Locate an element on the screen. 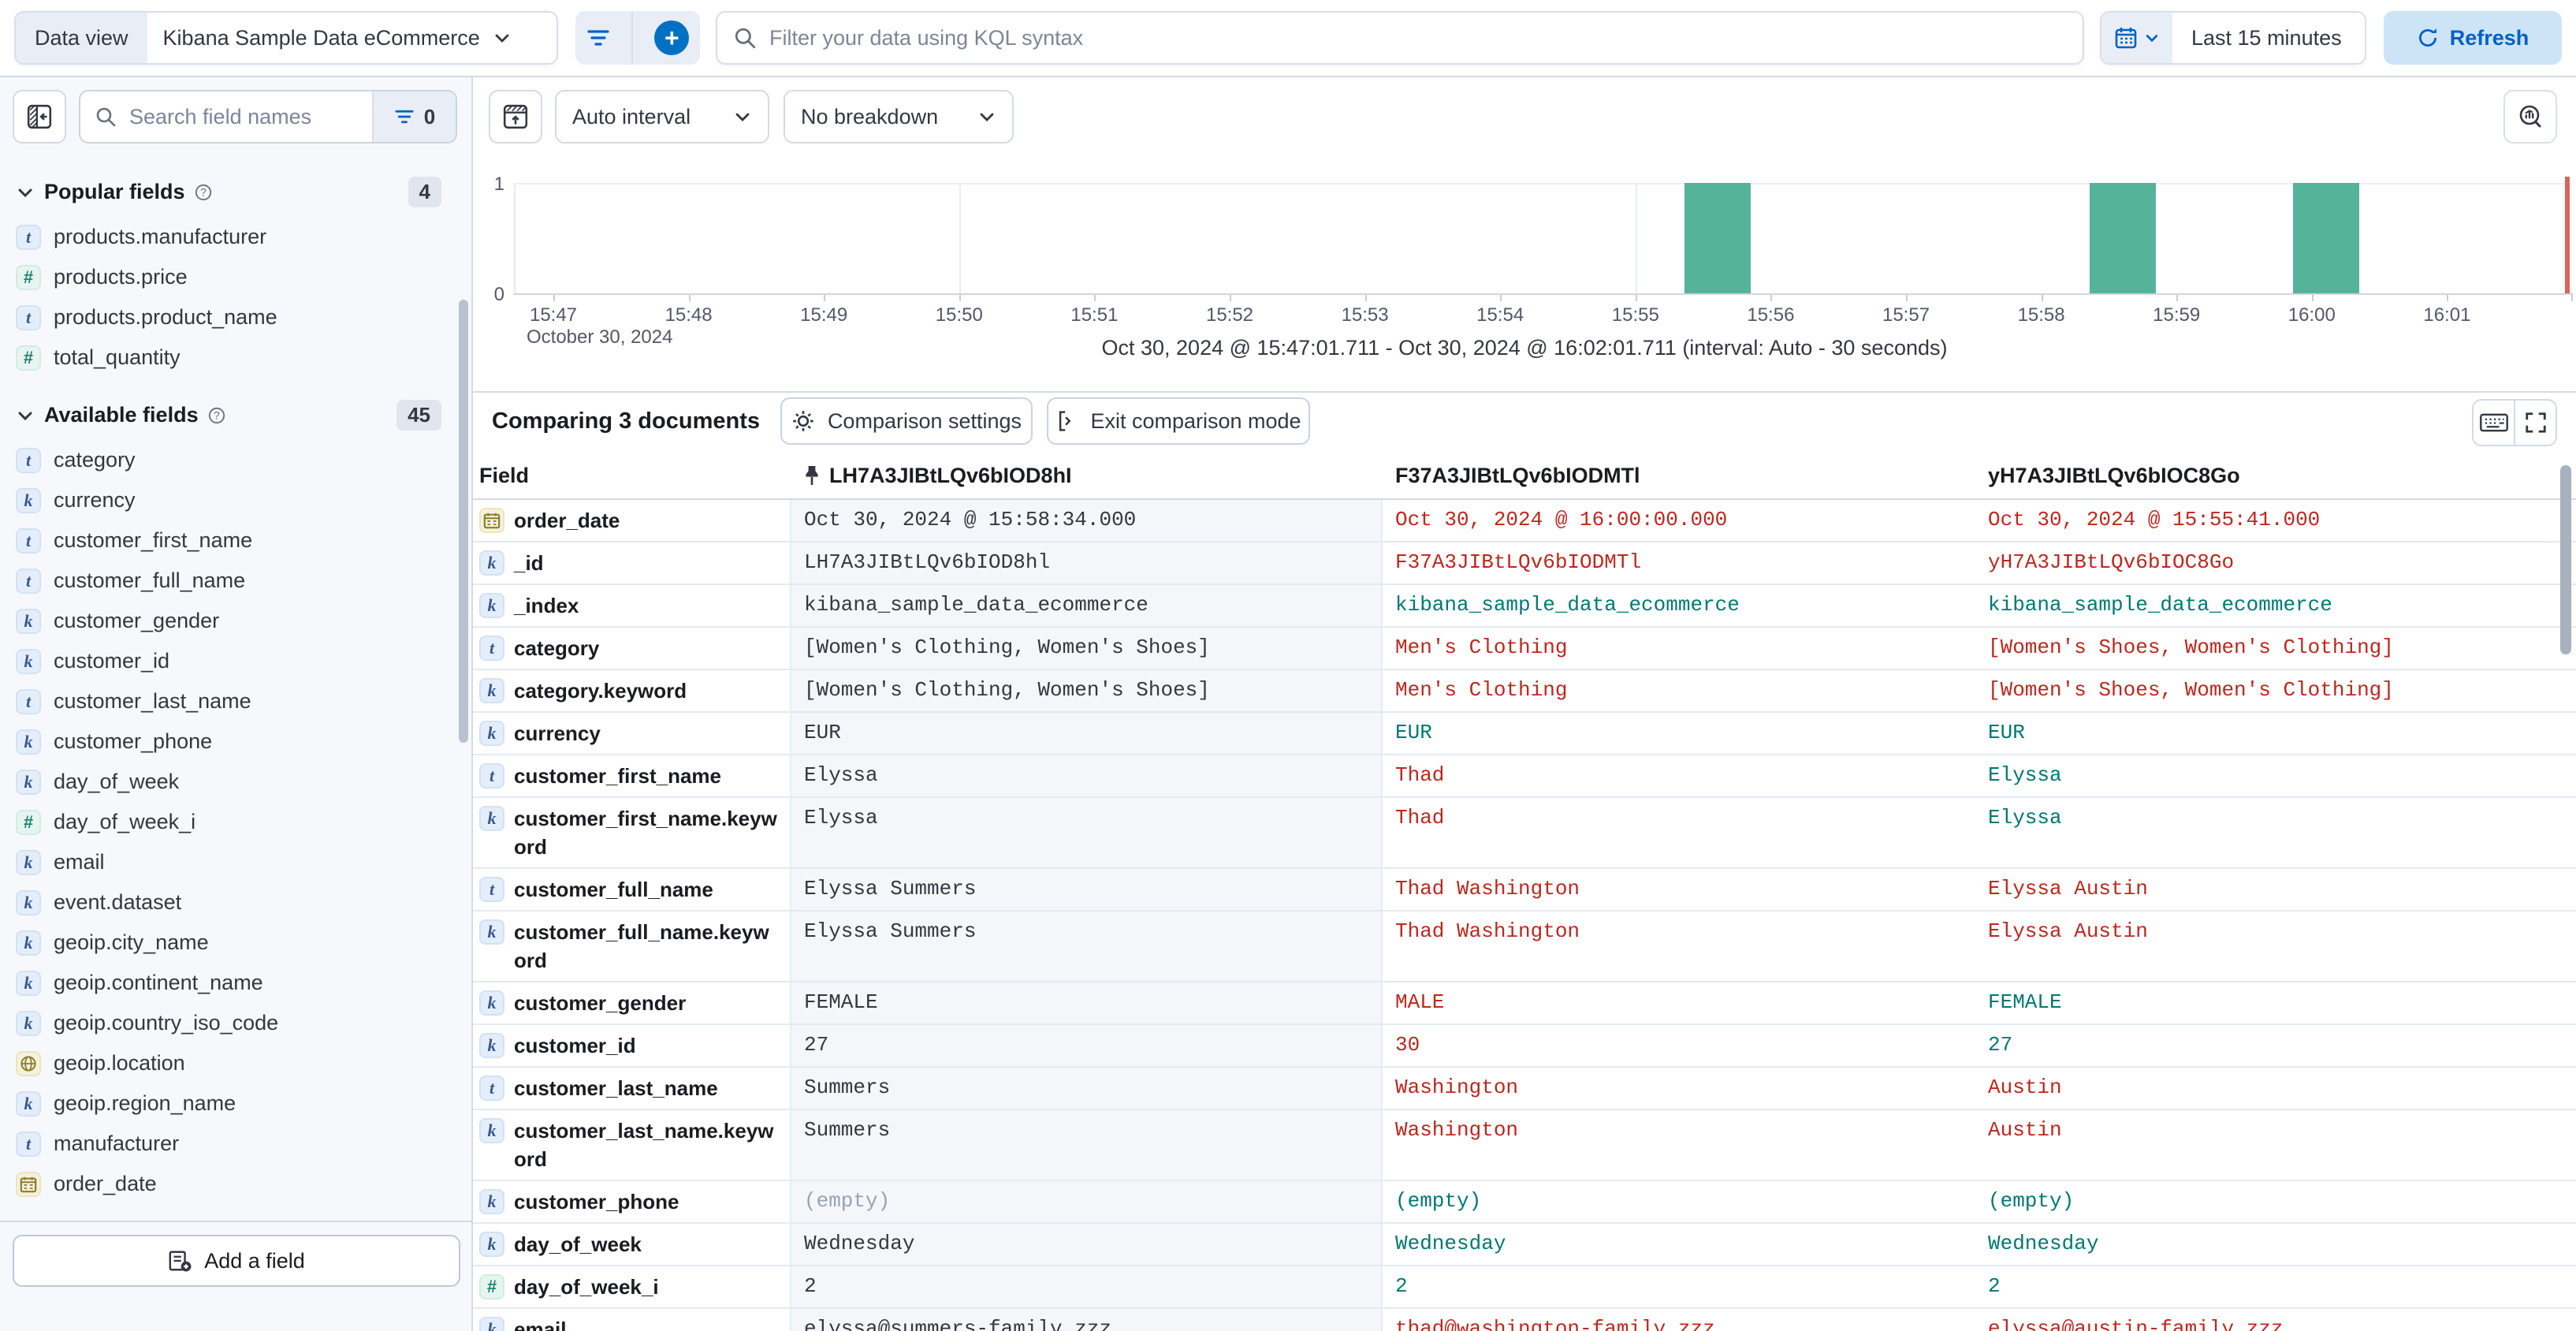 The width and height of the screenshot is (2576, 1331). field-name-cell: k email is located at coordinates (631, 1320).